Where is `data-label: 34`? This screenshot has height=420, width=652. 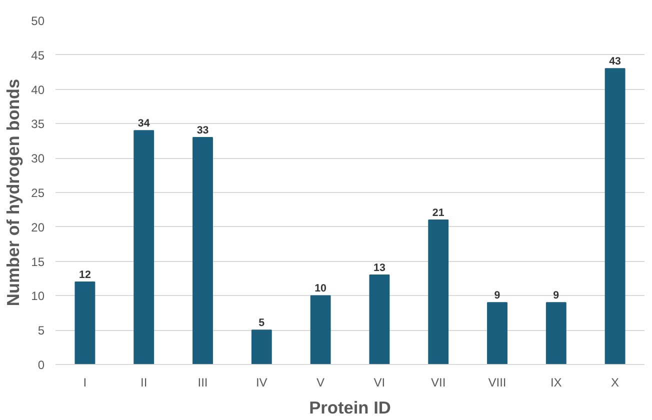 data-label: 34 is located at coordinates (144, 124).